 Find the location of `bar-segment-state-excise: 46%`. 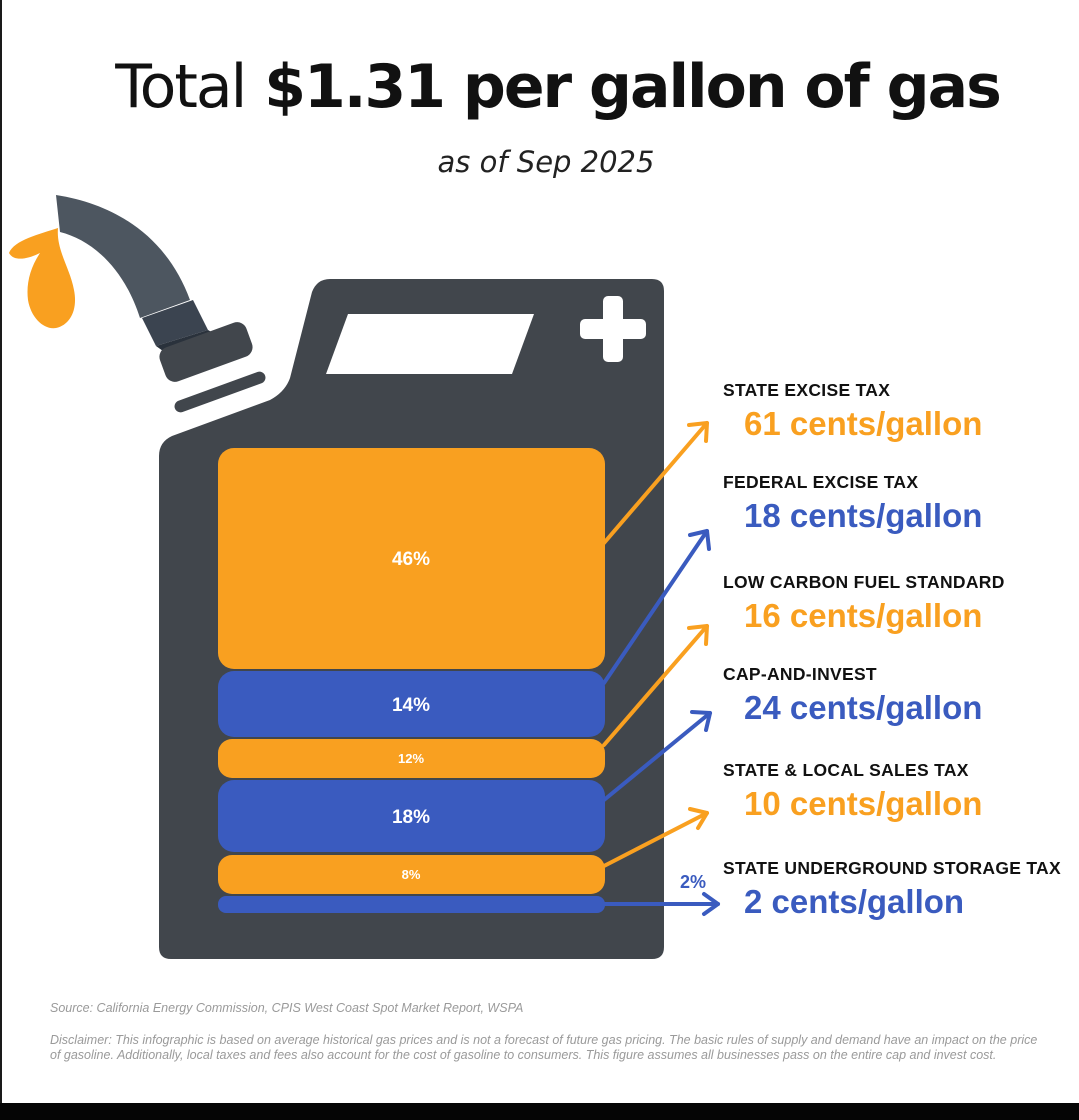

bar-segment-state-excise: 46% is located at coordinates (411, 558).